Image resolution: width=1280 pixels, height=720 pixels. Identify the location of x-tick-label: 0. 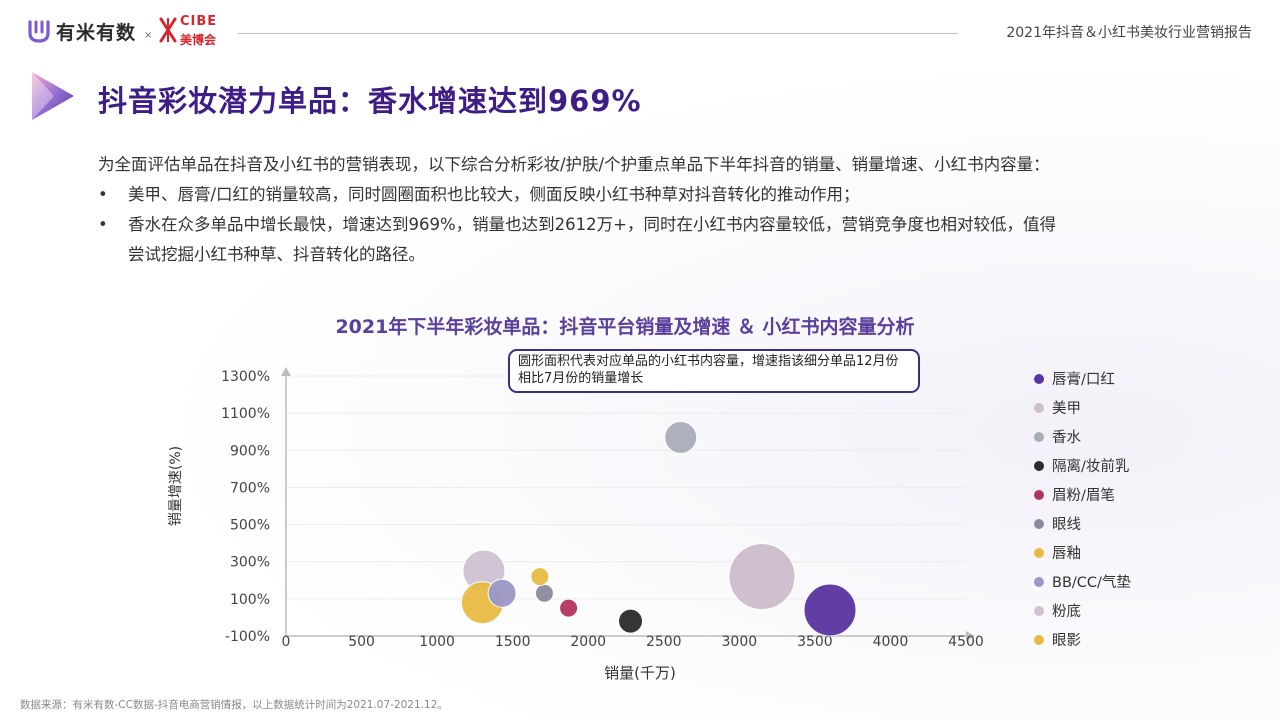
(286, 642).